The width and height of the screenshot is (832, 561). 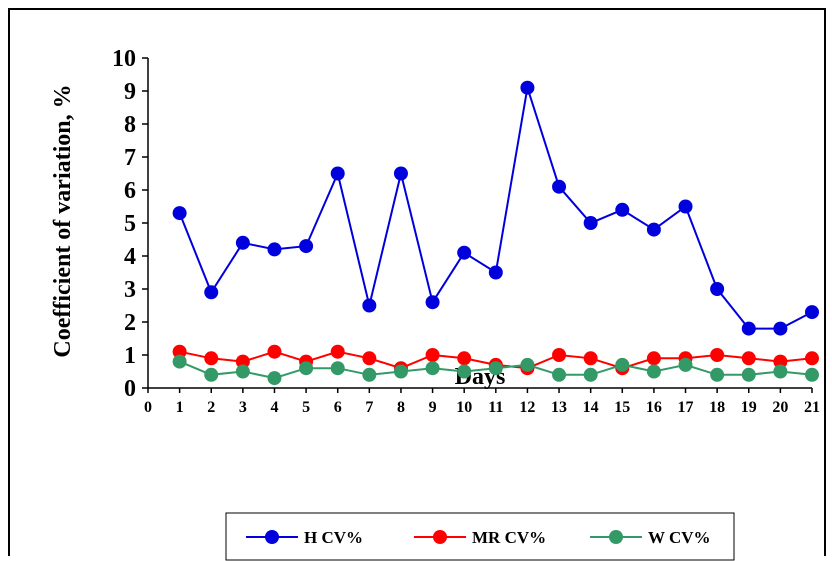 I want to click on x-tick-label: 11, so click(x=495, y=407).